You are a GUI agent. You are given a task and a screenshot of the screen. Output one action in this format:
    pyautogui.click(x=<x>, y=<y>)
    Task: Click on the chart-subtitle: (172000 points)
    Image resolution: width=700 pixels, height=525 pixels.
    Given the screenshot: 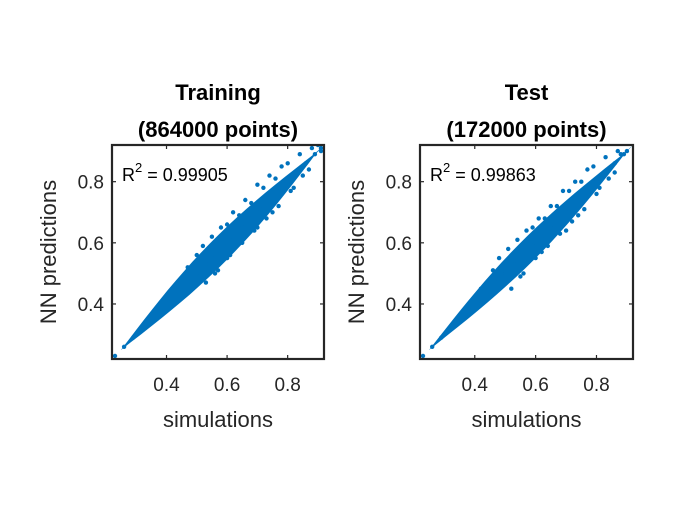 What is the action you would take?
    pyautogui.click(x=526, y=129)
    